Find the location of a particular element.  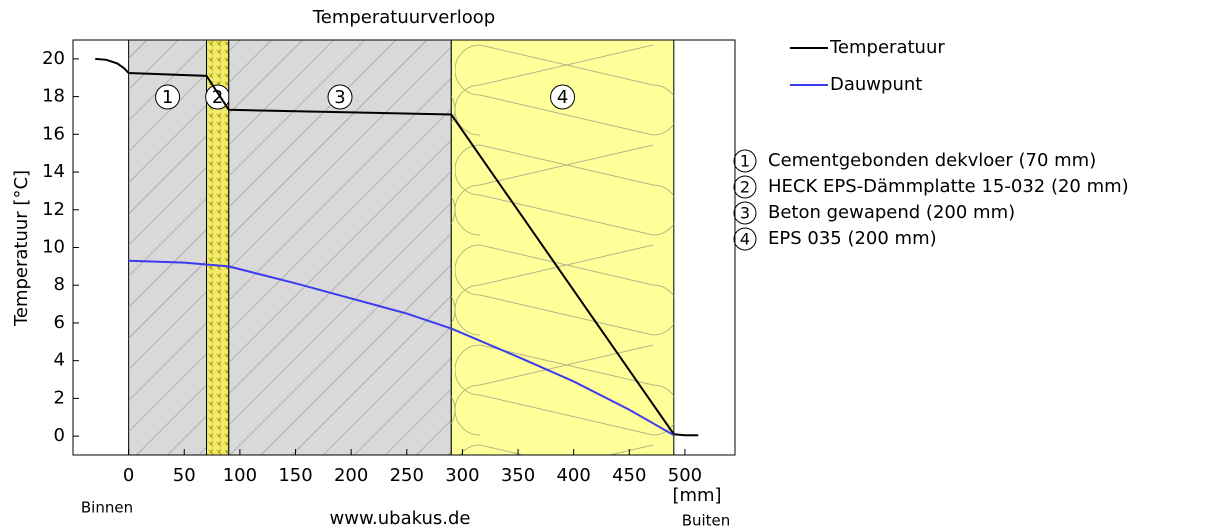

x-tick-label: 100 is located at coordinates (240, 475).